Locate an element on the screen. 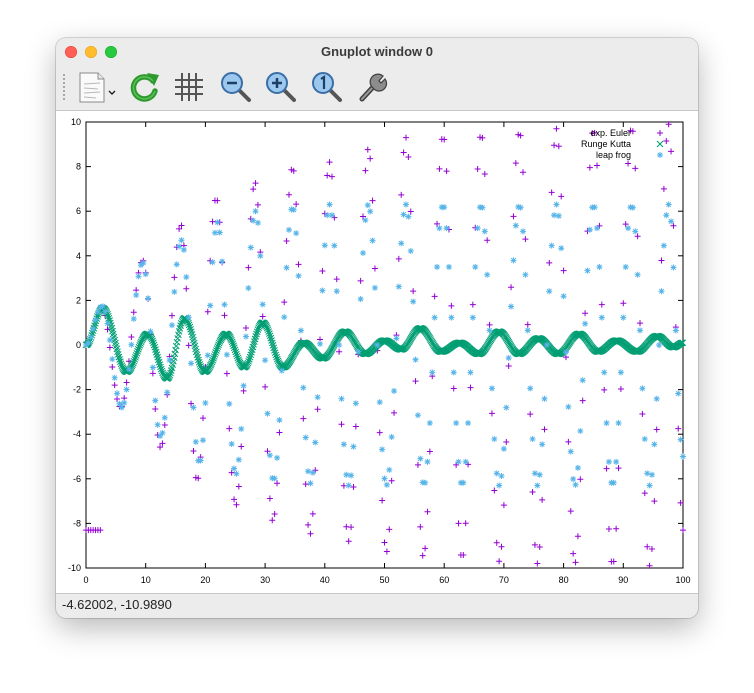  x-tick-label: 40 is located at coordinates (325, 580).